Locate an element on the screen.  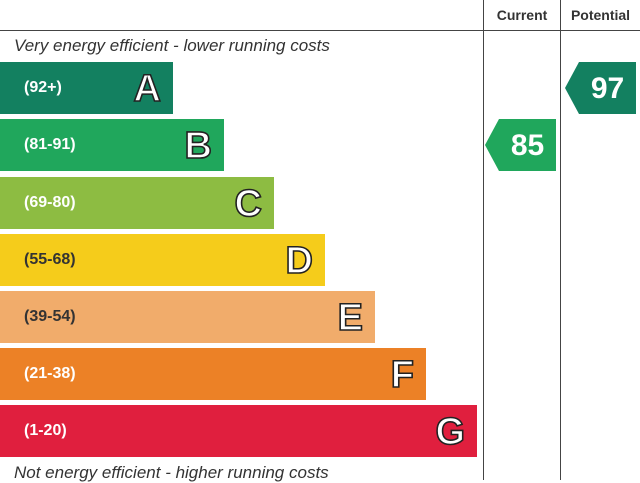
band-letter: D is located at coordinates (299, 261).